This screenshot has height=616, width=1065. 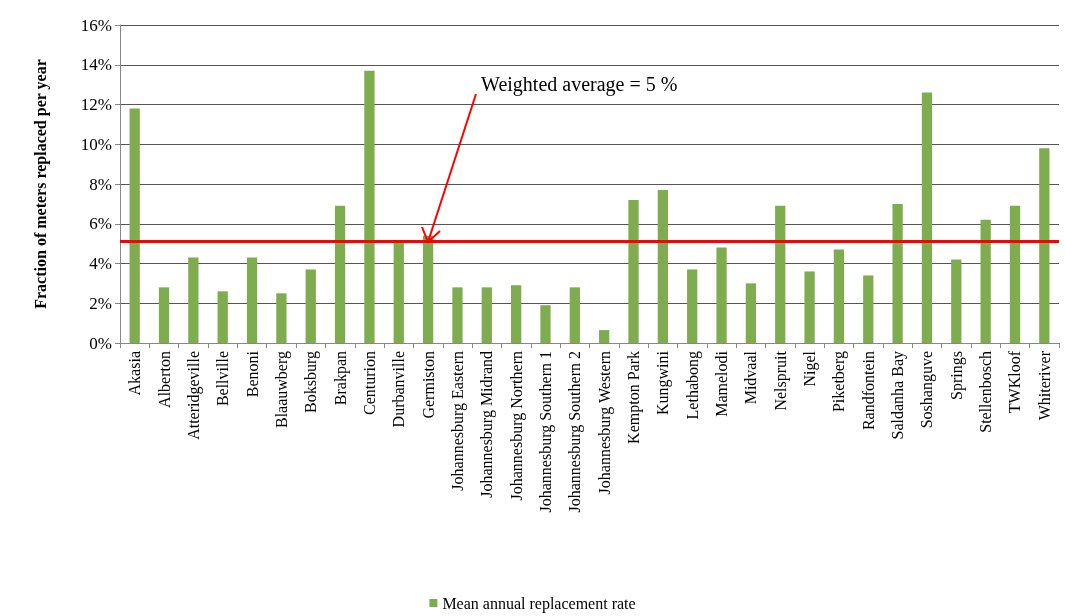 What do you see at coordinates (663, 382) in the screenshot?
I see `x-tick-label: Kungwini` at bounding box center [663, 382].